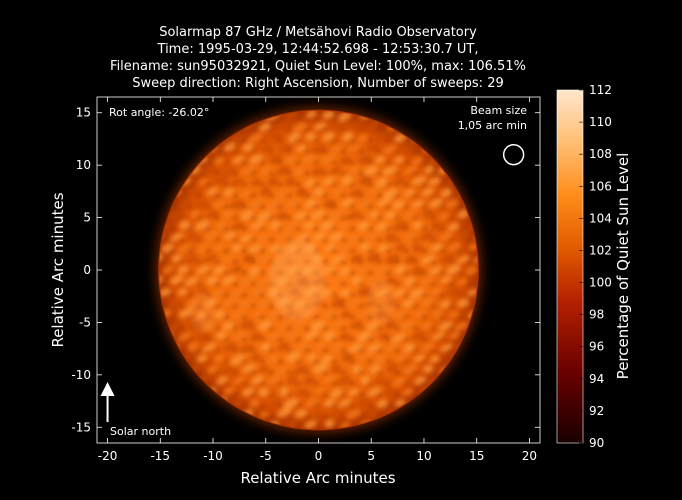 The width and height of the screenshot is (682, 500). Describe the element at coordinates (202, 311) in the screenshot. I see `bright-region` at that location.